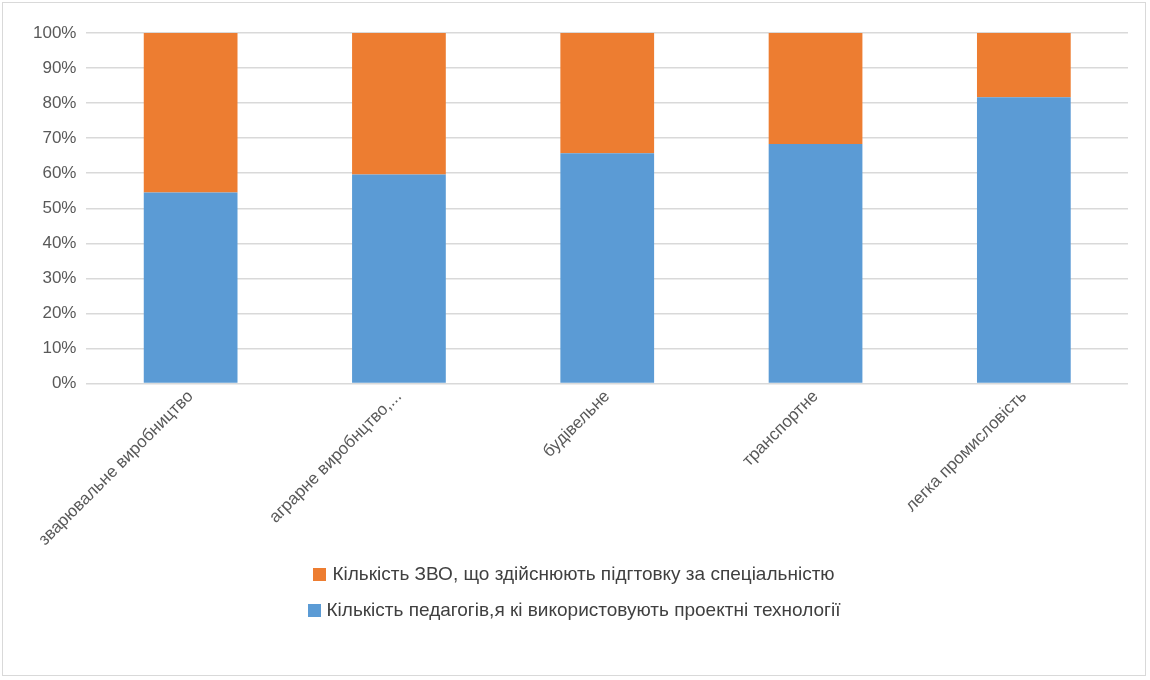 This screenshot has height=680, width=1150. I want to click on y-tick-label: 100%, so click(55, 32).